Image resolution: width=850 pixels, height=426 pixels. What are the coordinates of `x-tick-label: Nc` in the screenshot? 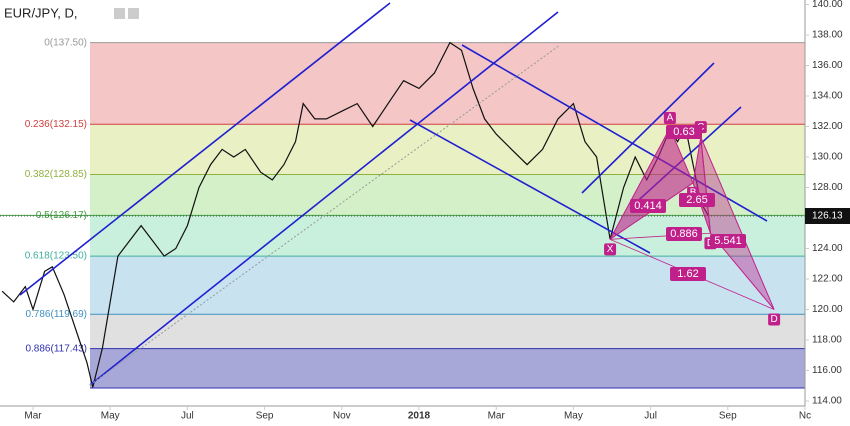 It's located at (805, 416).